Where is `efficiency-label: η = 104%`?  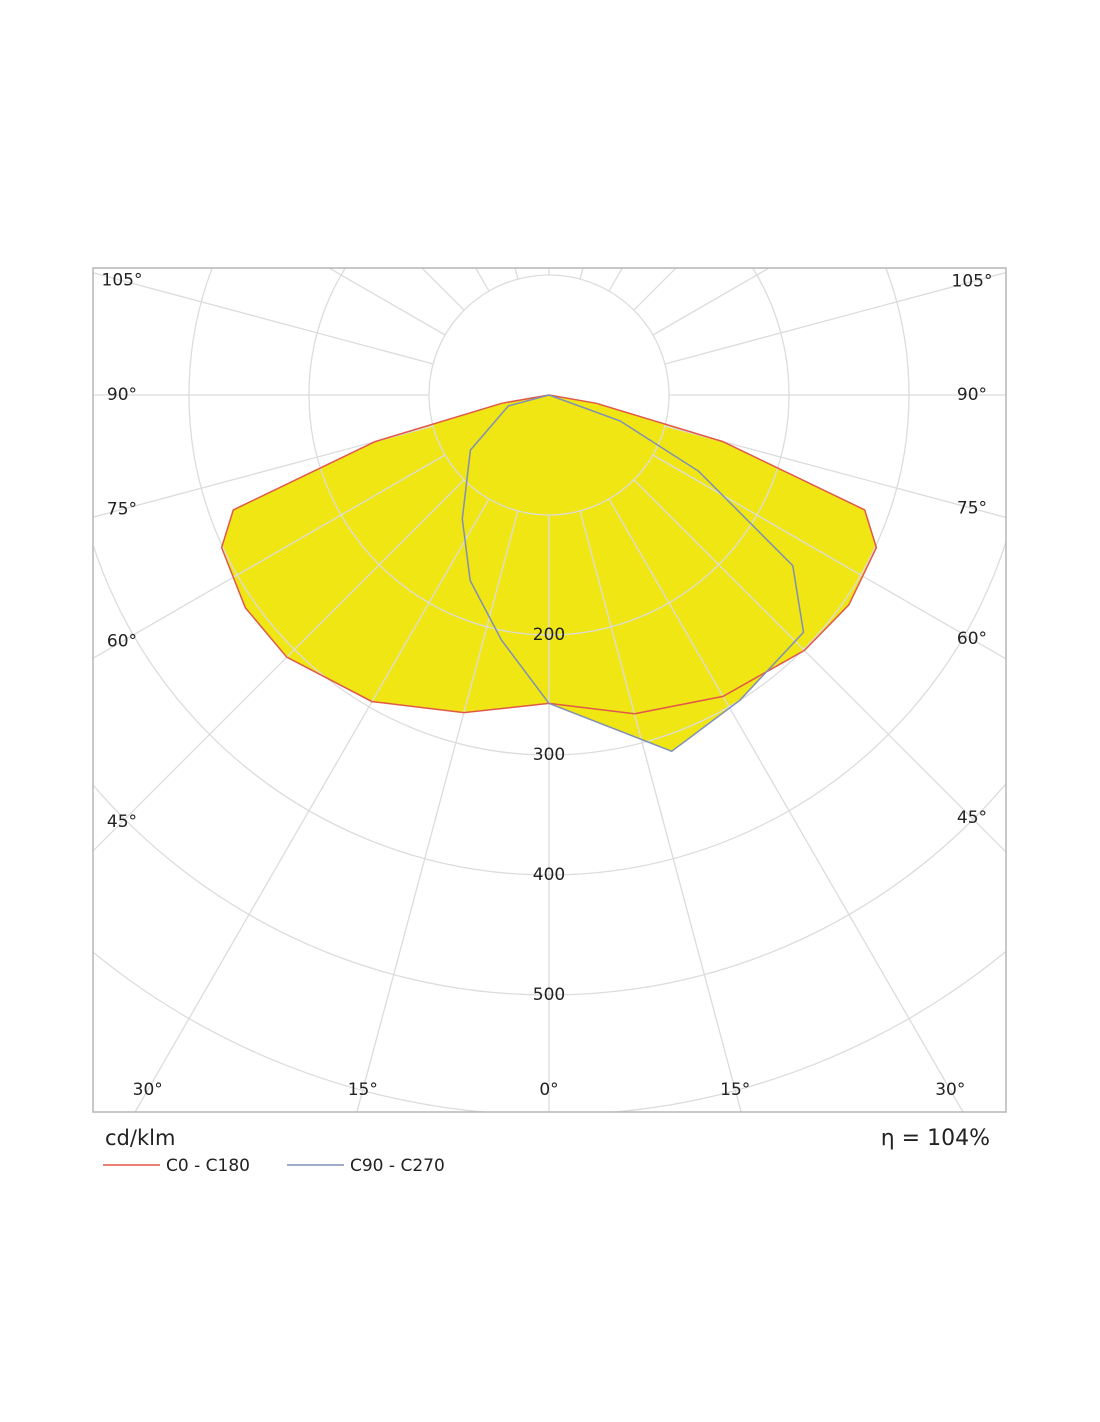 efficiency-label: η = 104% is located at coordinates (935, 1138).